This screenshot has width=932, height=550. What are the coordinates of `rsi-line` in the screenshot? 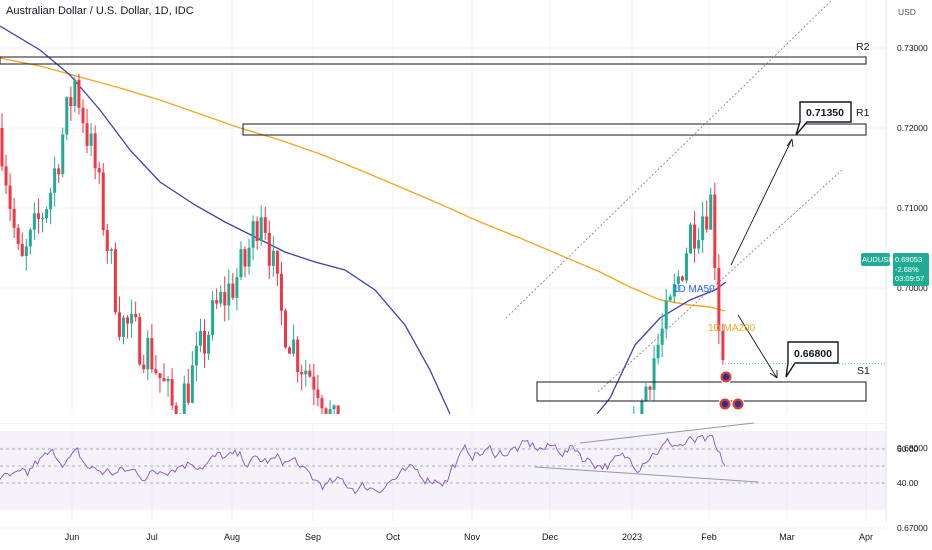 It's located at (379, 458).